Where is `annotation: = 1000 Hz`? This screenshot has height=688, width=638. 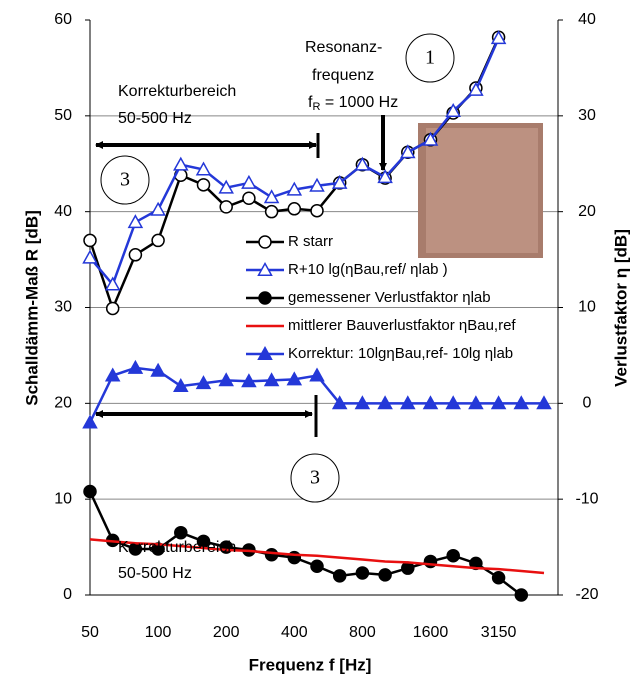 annotation: = 1000 Hz is located at coordinates (359, 102).